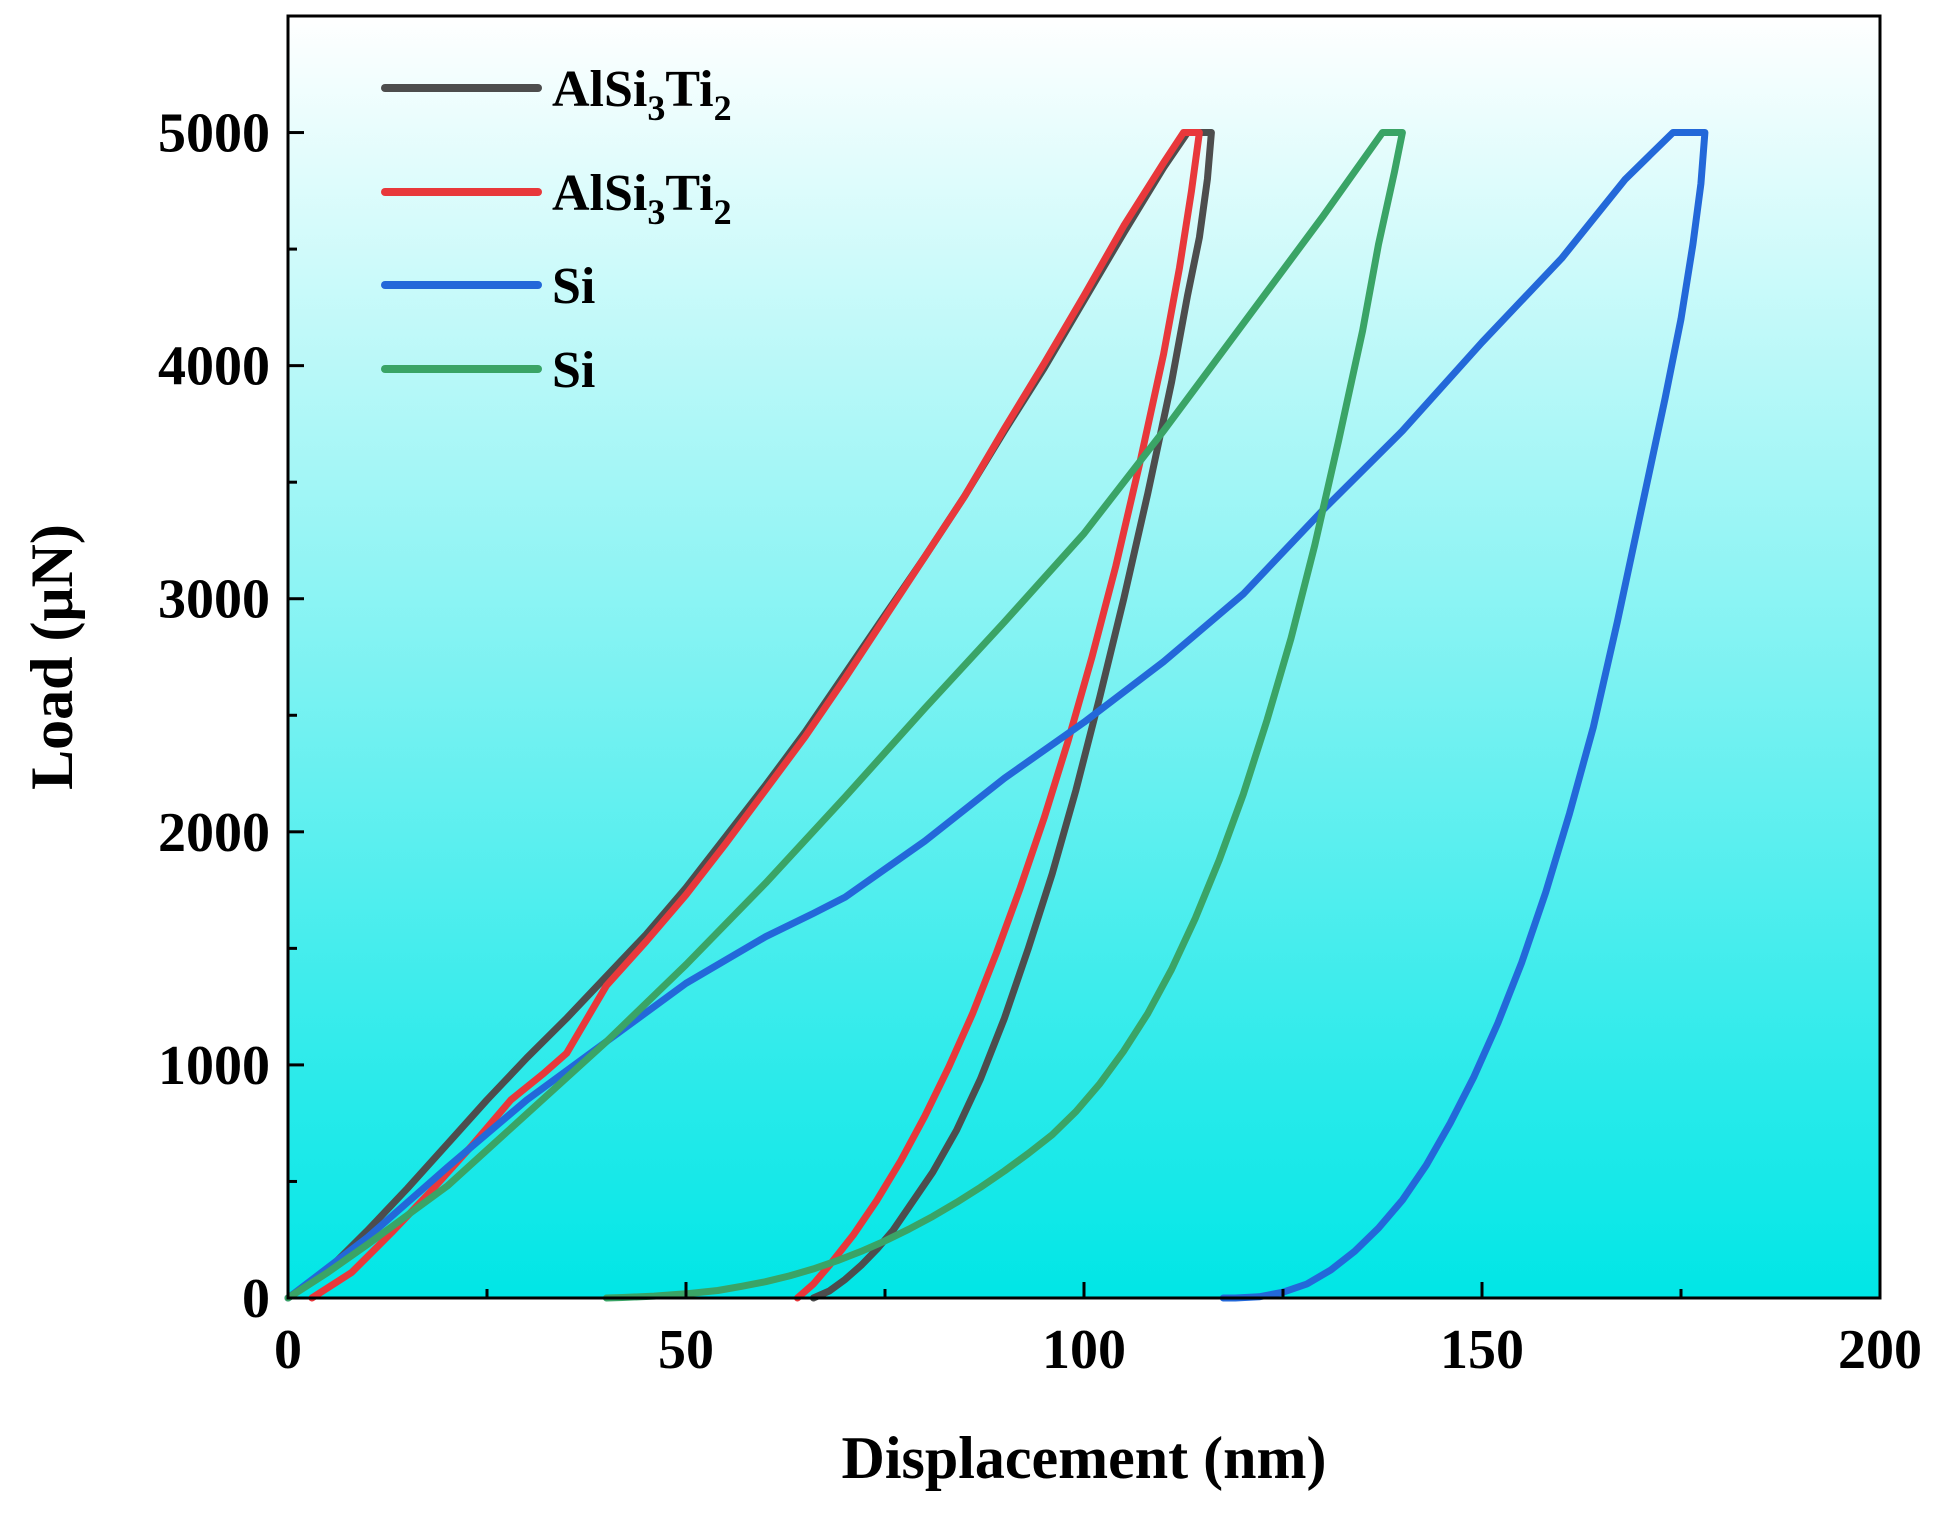 The image size is (1941, 1530). I want to click on legend-item-1: AlSi3Ti2, so click(556, 198).